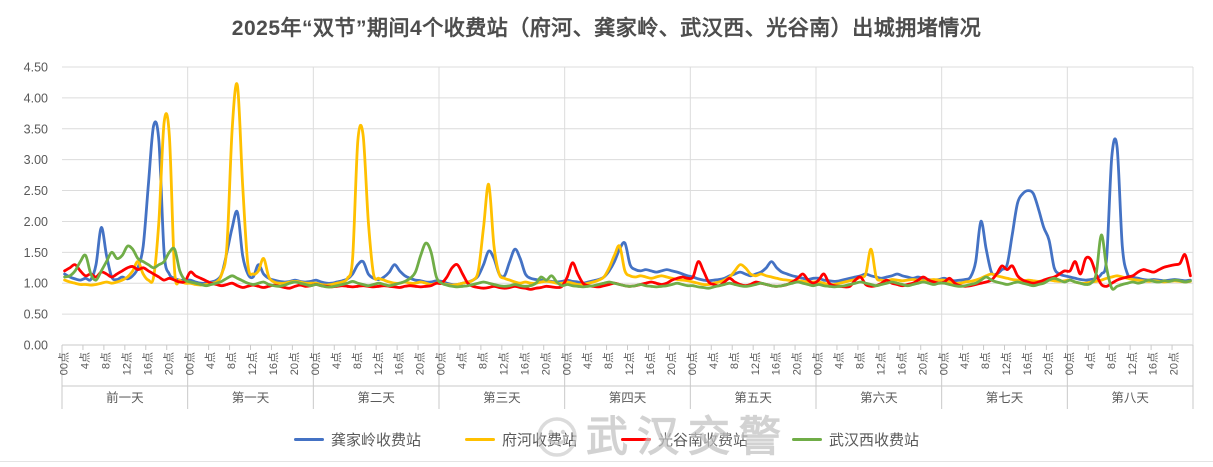 The width and height of the screenshot is (1213, 467). What do you see at coordinates (376, 398) in the screenshot?
I see `day-group-label: 第二天` at bounding box center [376, 398].